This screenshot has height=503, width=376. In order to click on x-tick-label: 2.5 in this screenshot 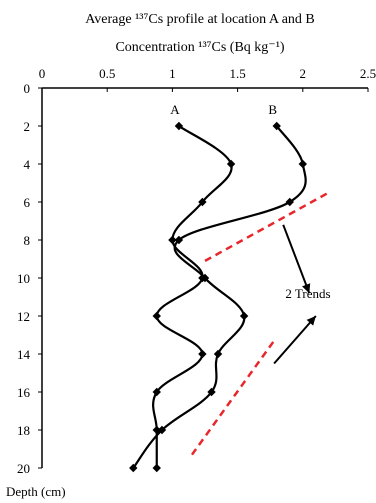, I will do `click(368, 73)`.